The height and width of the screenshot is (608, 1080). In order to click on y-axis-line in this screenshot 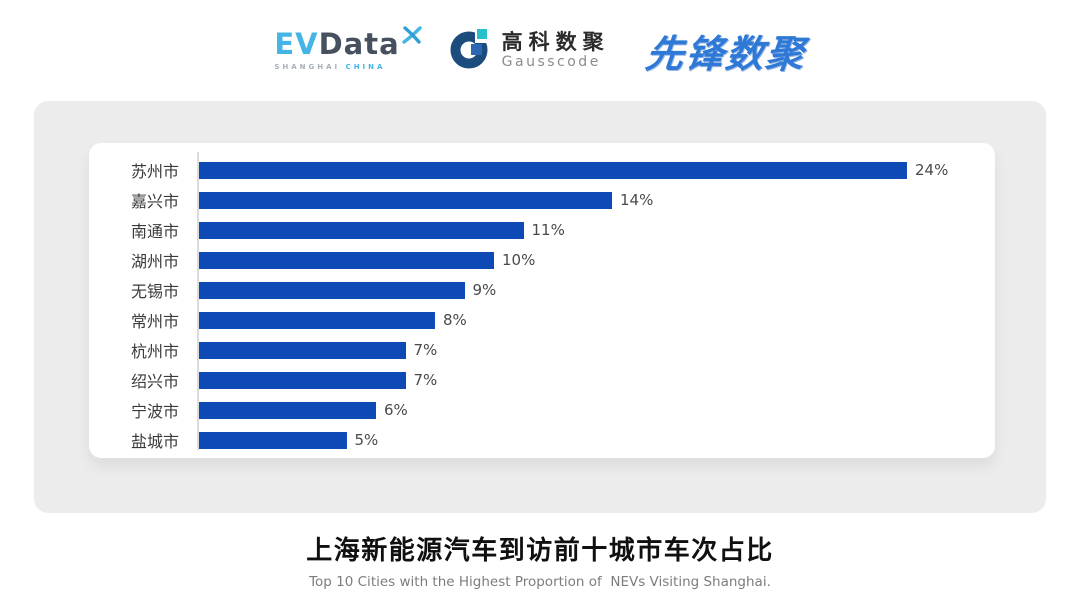, I will do `click(198, 301)`.